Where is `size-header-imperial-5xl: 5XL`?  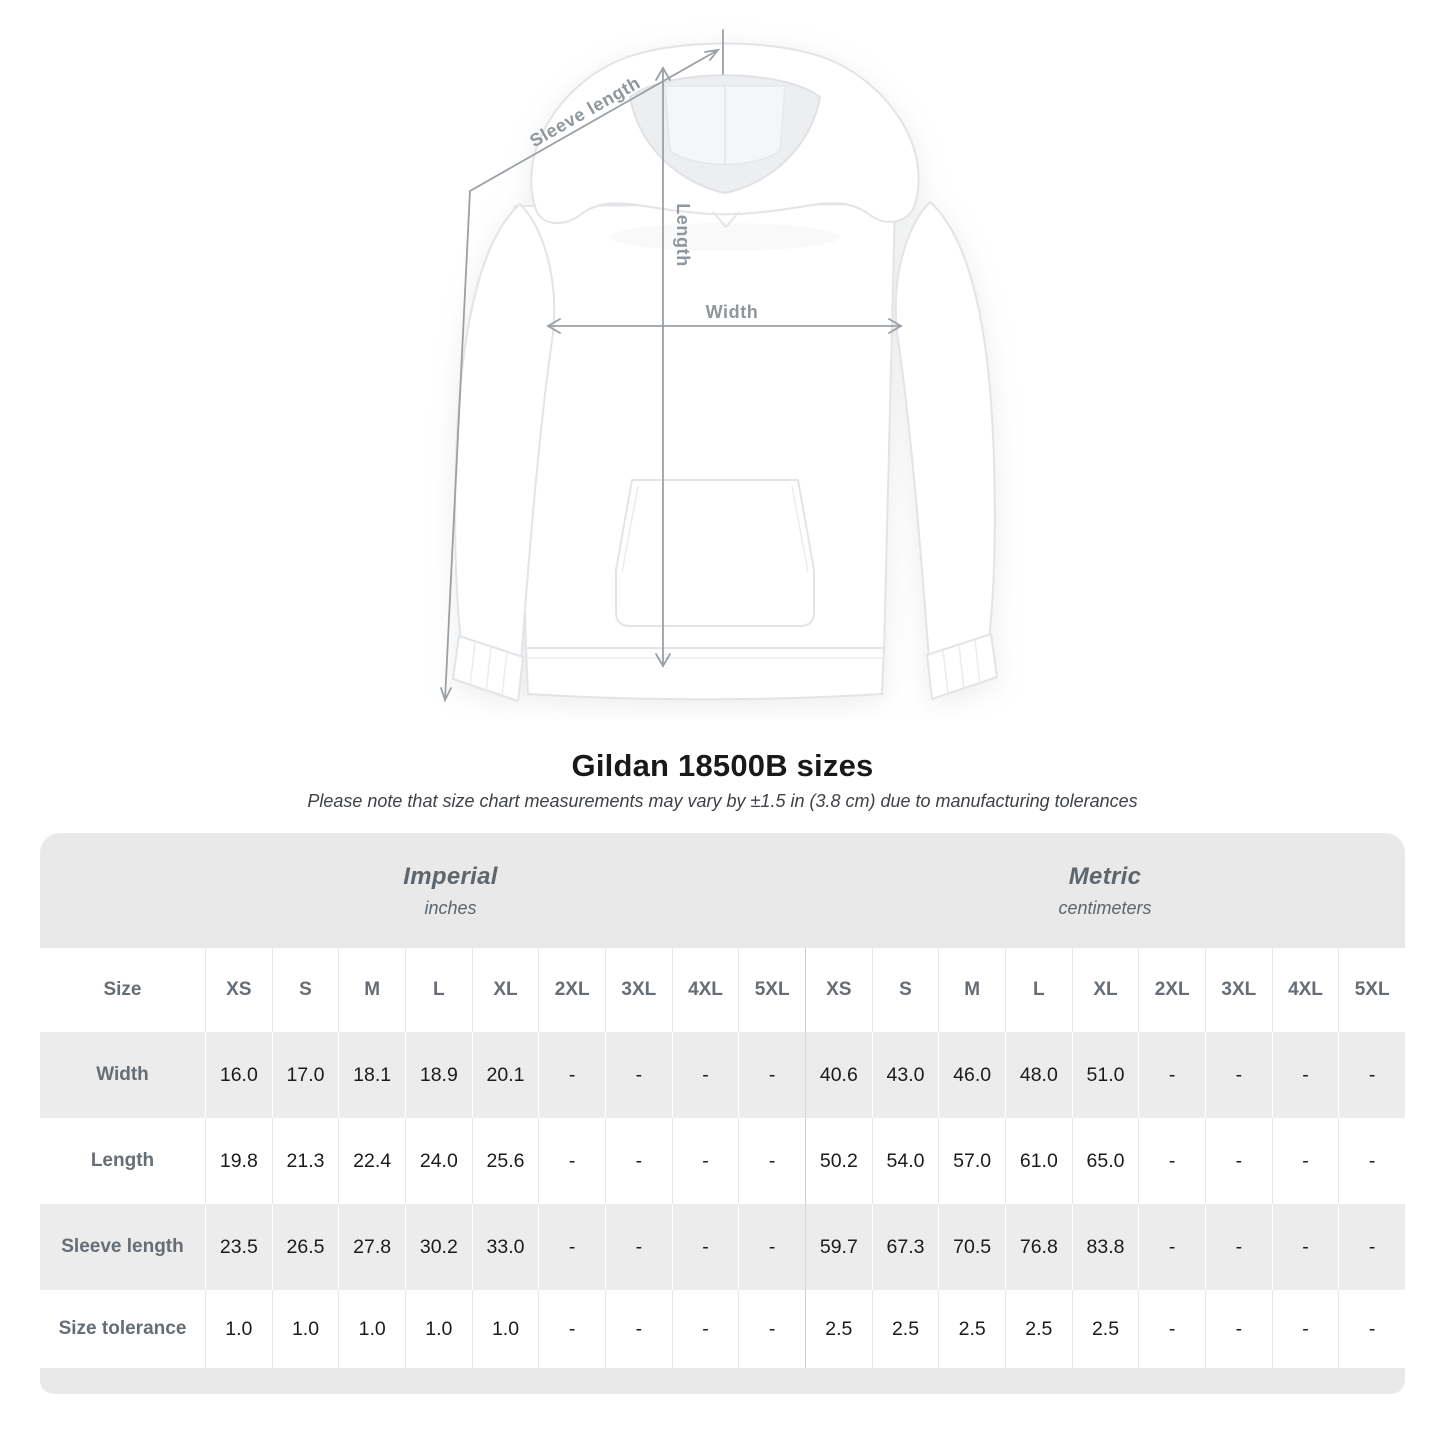
size-header-imperial-5xl: 5XL is located at coordinates (771, 990).